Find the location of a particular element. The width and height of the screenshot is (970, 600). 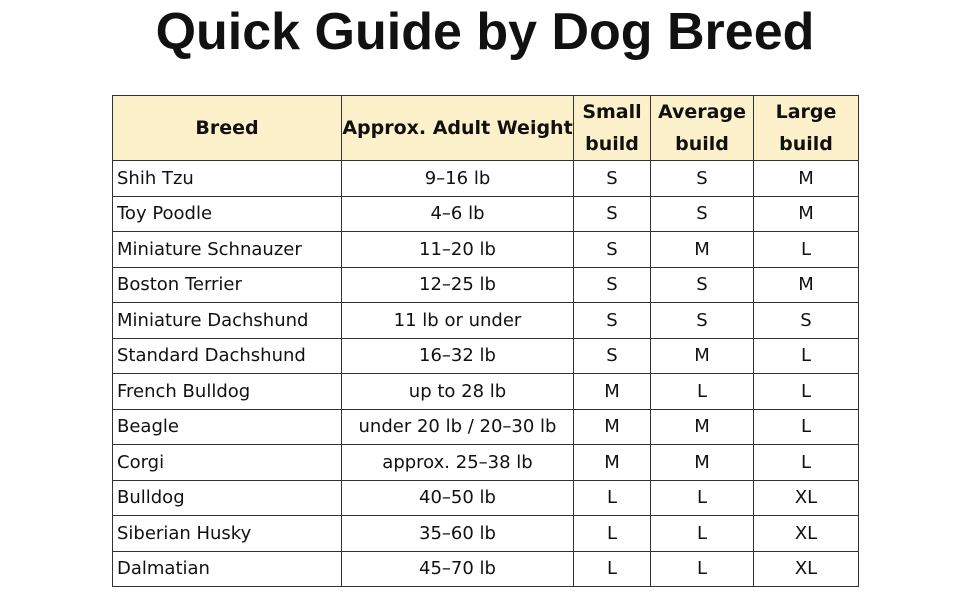

table-row: Standard Dachshund 16–32 lb S M L is located at coordinates (485, 355).